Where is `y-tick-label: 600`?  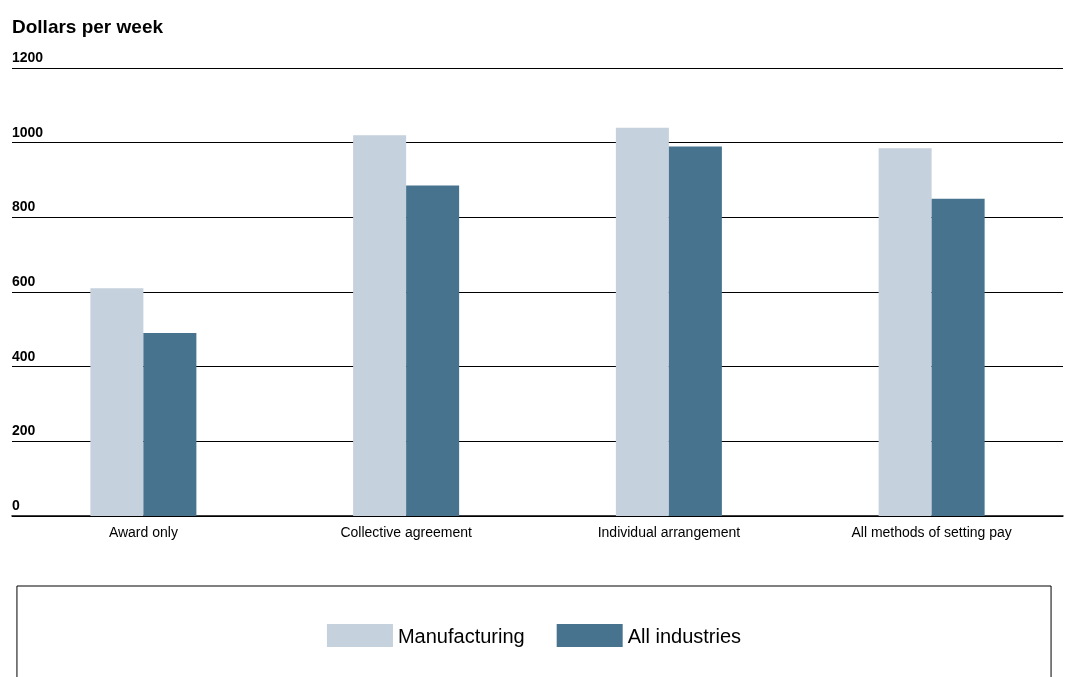 y-tick-label: 600 is located at coordinates (24, 281).